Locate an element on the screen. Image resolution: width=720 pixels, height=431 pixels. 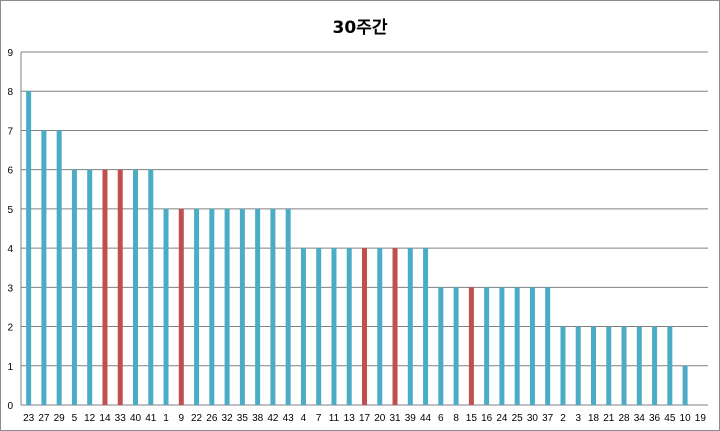
y-tick-label: 0 is located at coordinates (10, 406).